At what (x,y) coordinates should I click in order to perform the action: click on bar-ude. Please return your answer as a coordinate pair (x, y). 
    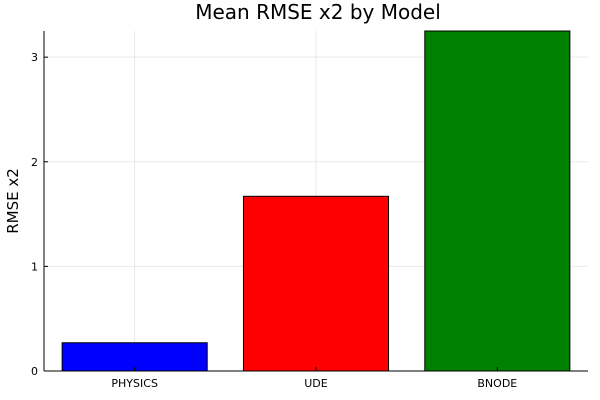
    Looking at the image, I should click on (316, 283).